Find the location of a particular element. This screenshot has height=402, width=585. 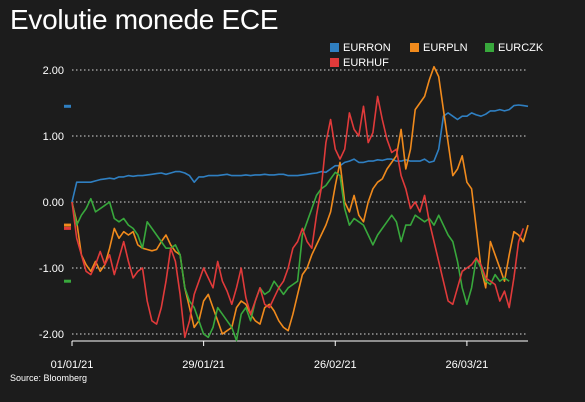

y-tick-label: -2.00 is located at coordinates (51, 335).